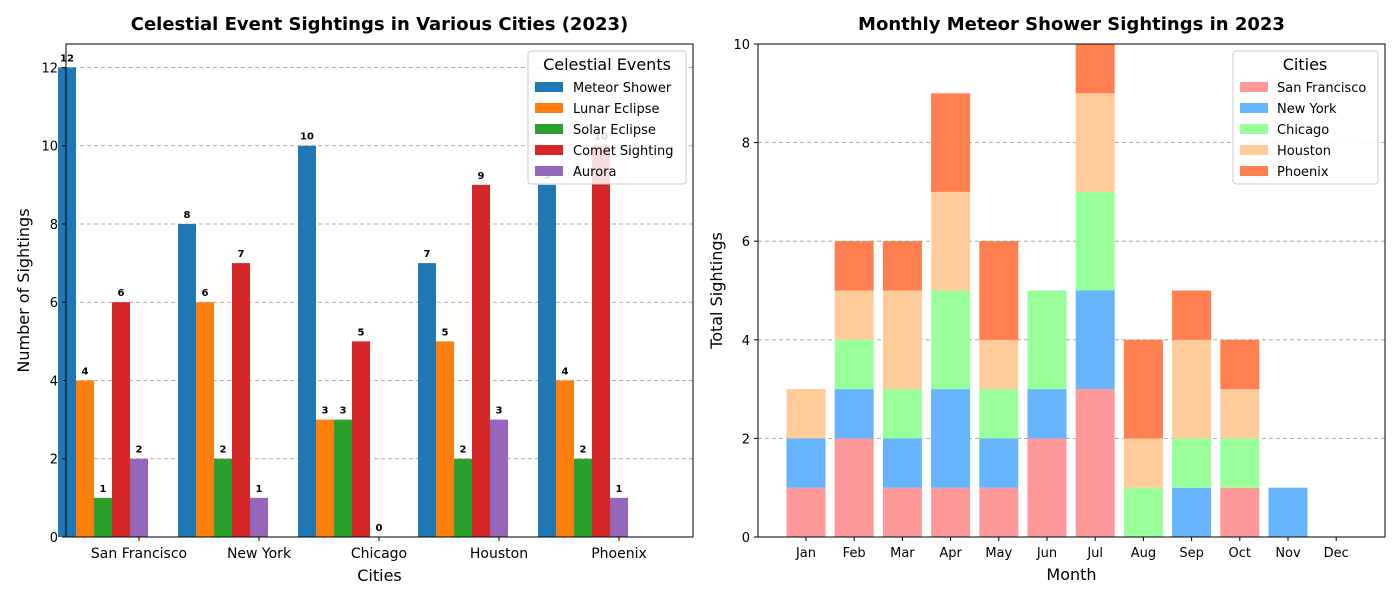  Describe the element at coordinates (1046, 553) in the screenshot. I see `x-tick-label: Jun` at that location.